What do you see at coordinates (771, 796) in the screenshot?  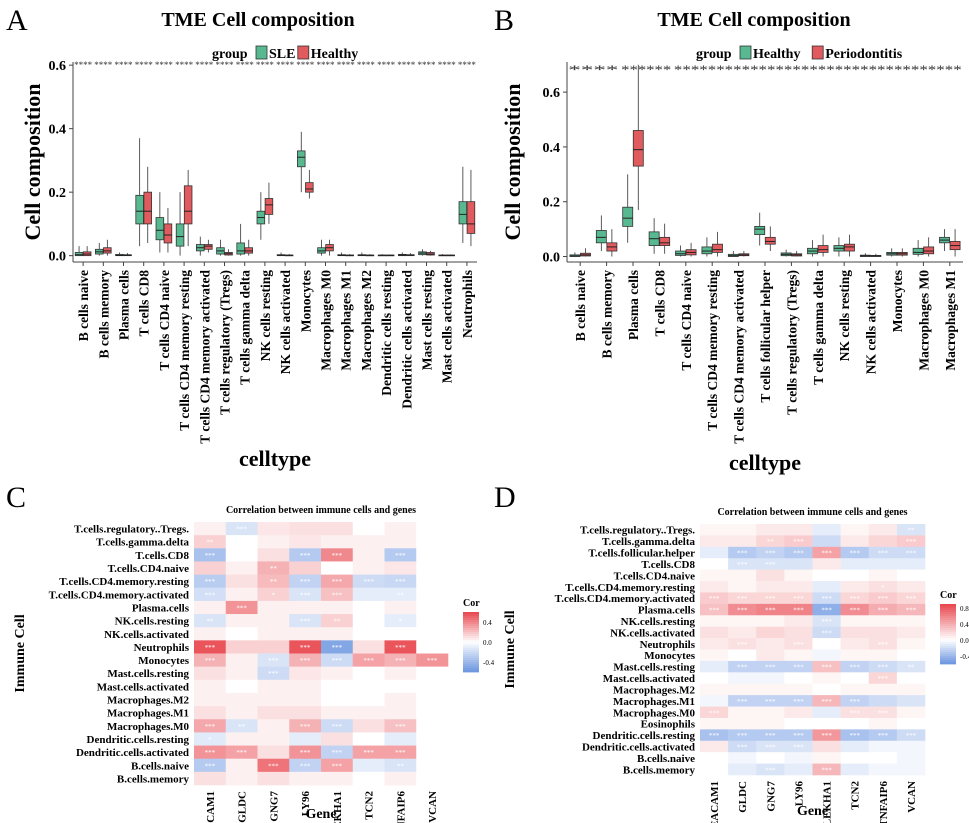 I see `column-label: GNG7` at bounding box center [771, 796].